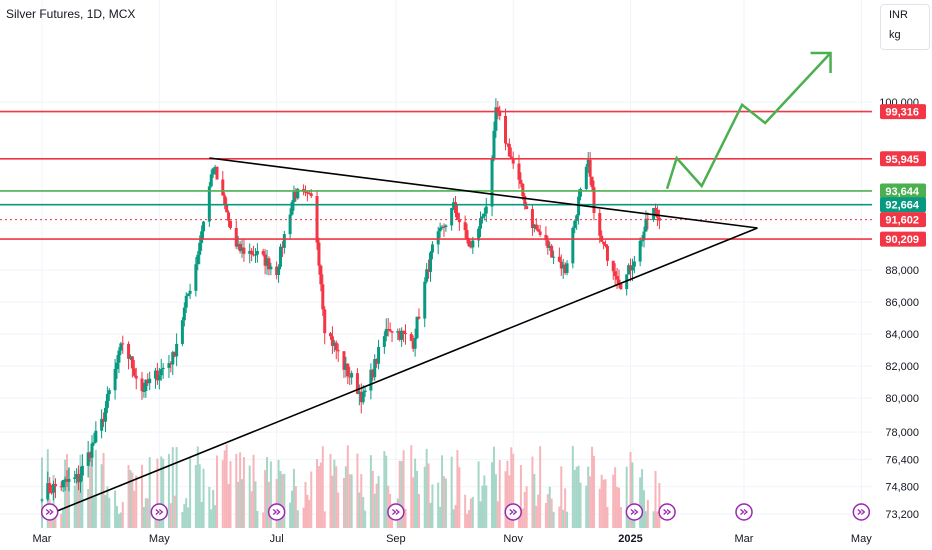 Image resolution: width=932 pixels, height=550 pixels. Describe the element at coordinates (895, 35) in the screenshot. I see `unit-label: kg` at that location.